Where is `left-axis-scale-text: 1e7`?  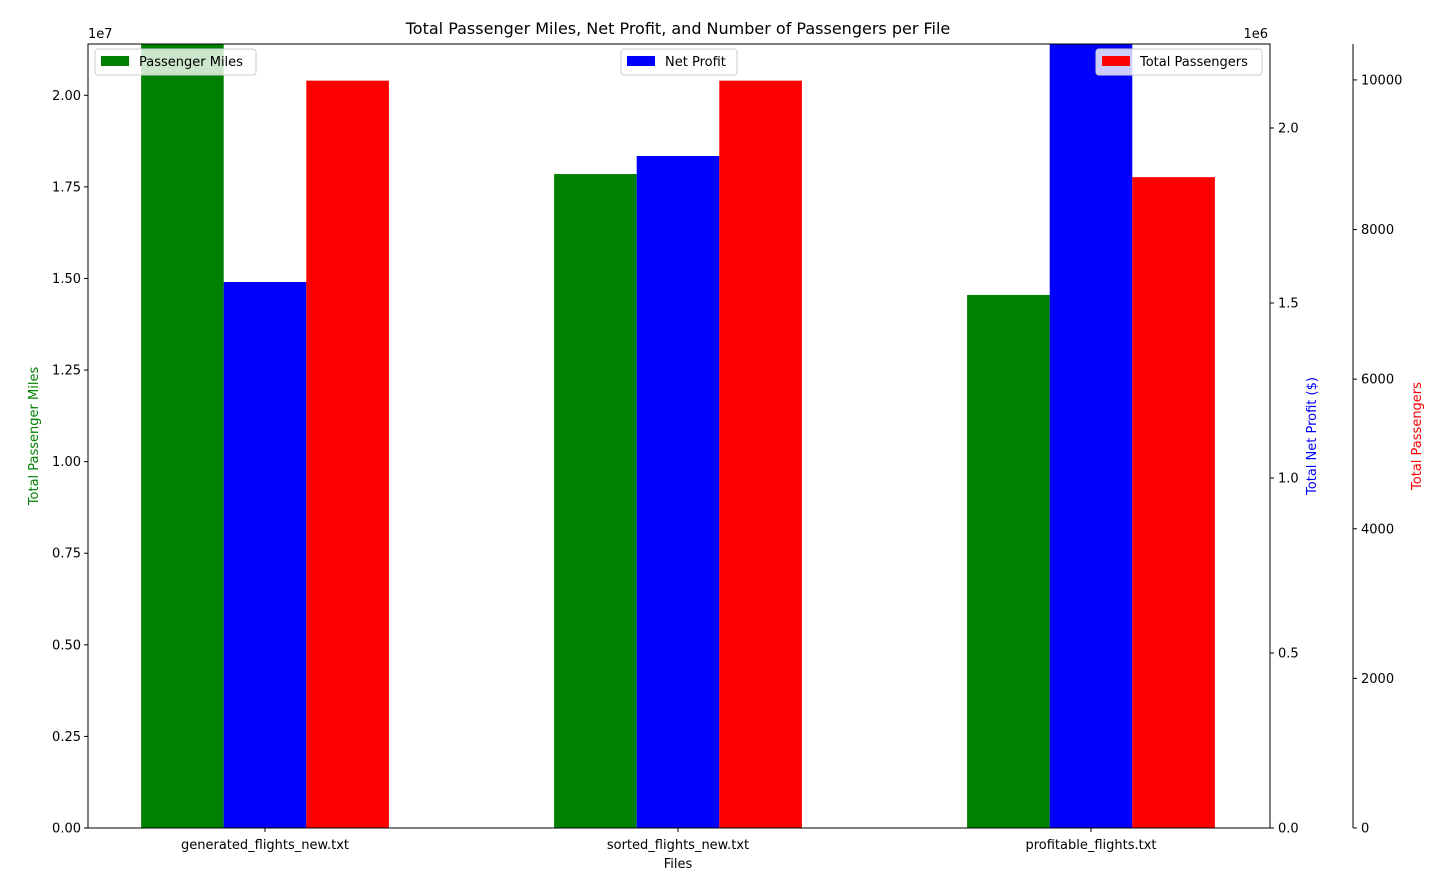 left-axis-scale-text: 1e7 is located at coordinates (100, 34).